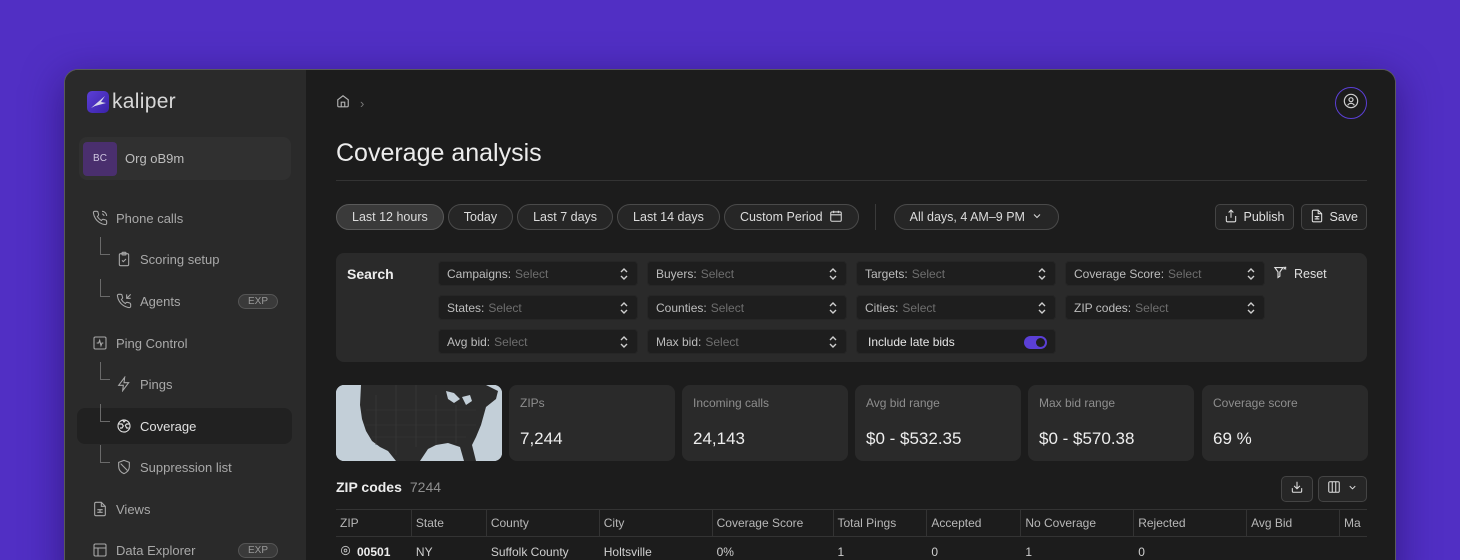 The image size is (1460, 560). What do you see at coordinates (1297, 489) in the screenshot?
I see `download-button` at bounding box center [1297, 489].